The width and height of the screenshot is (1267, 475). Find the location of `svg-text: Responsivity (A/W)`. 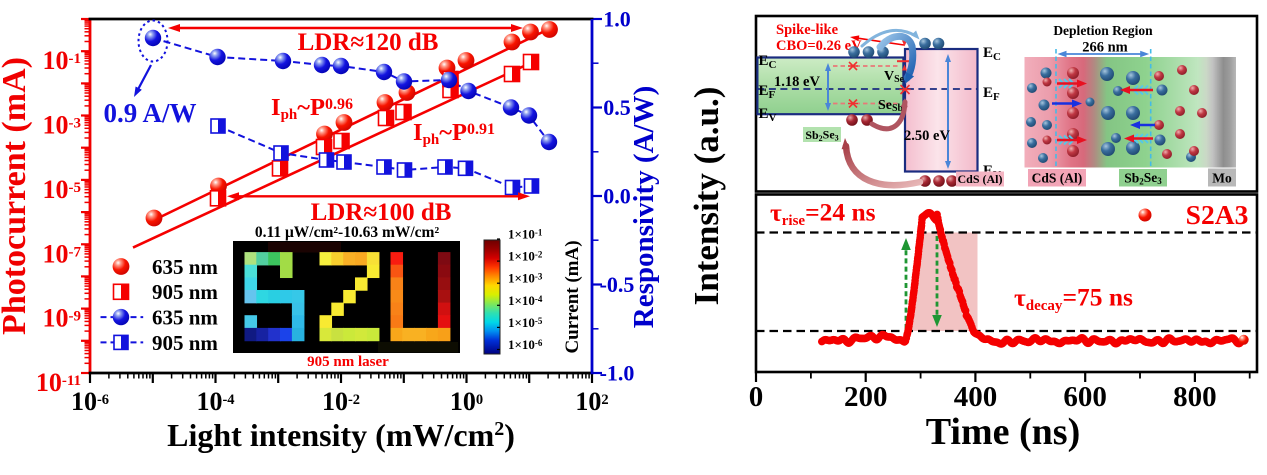

svg-text: Responsivity (A/W) is located at coordinates (644, 207).